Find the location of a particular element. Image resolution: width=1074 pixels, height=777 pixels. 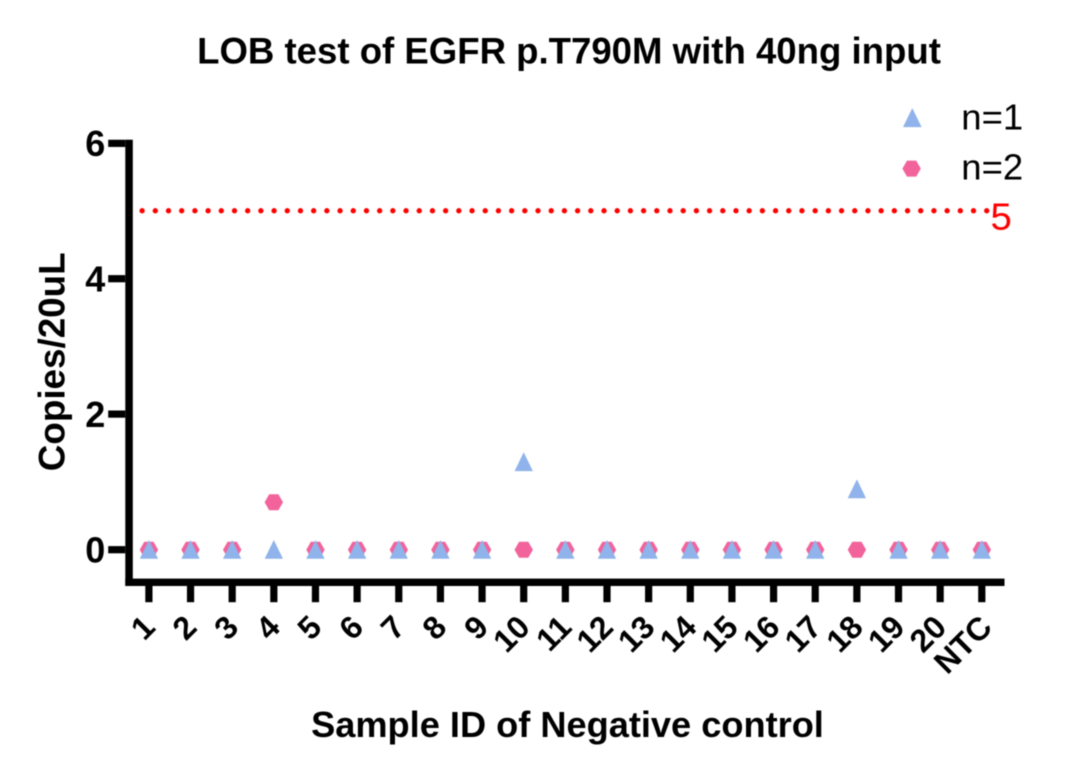

svg-text: 4 is located at coordinates (95, 278).